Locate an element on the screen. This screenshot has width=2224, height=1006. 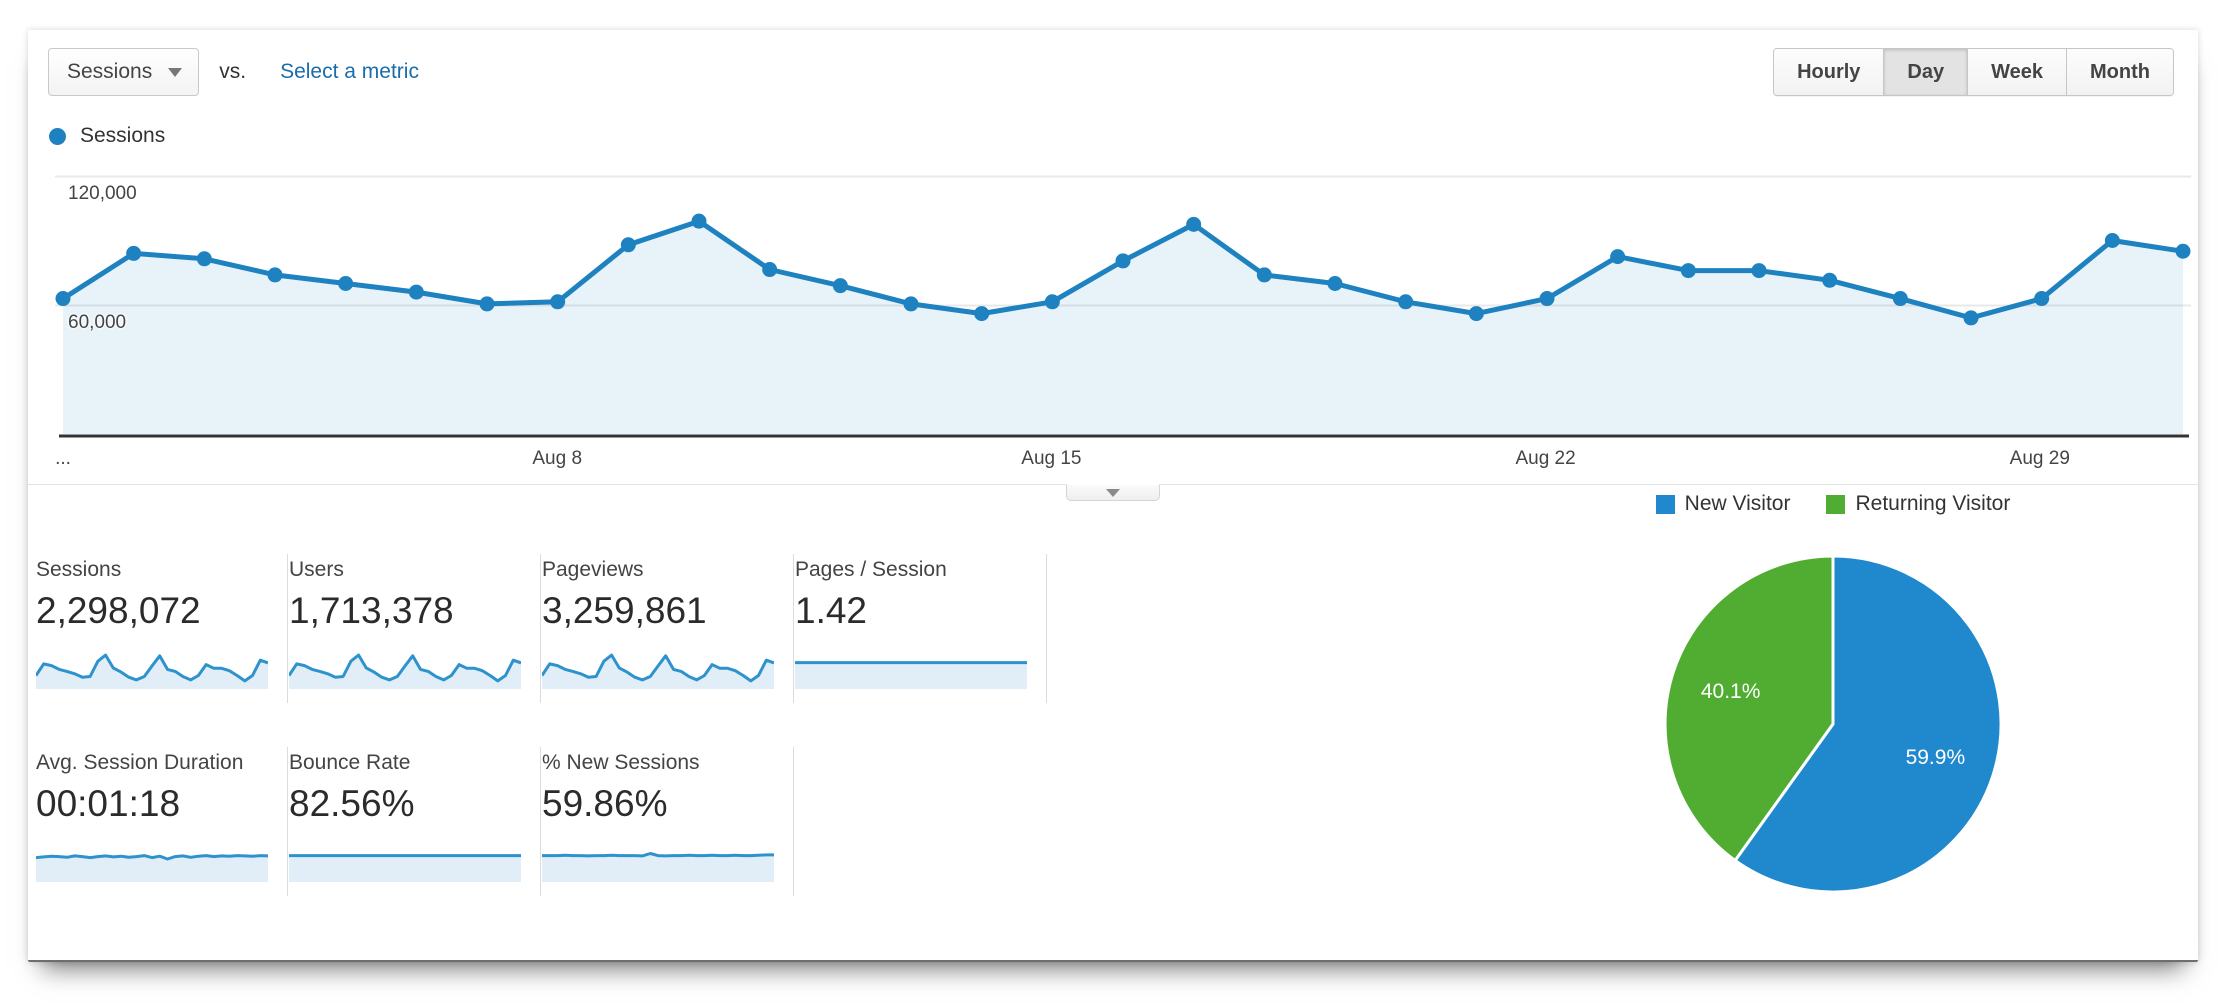
vs-label: vs. is located at coordinates (233, 71).